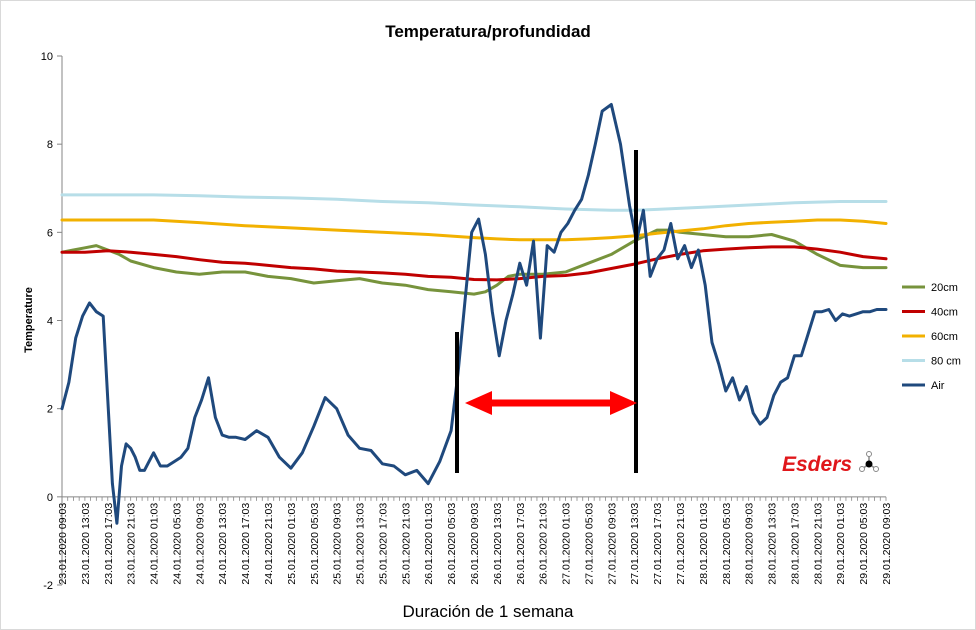  Describe the element at coordinates (246, 544) in the screenshot. I see `x-tick-label: 24.01.2020 17:03` at that location.